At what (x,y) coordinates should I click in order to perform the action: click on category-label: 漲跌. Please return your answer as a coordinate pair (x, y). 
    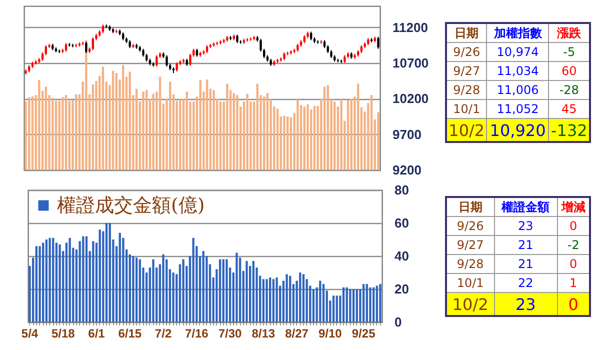
    Looking at the image, I should click on (569, 32).